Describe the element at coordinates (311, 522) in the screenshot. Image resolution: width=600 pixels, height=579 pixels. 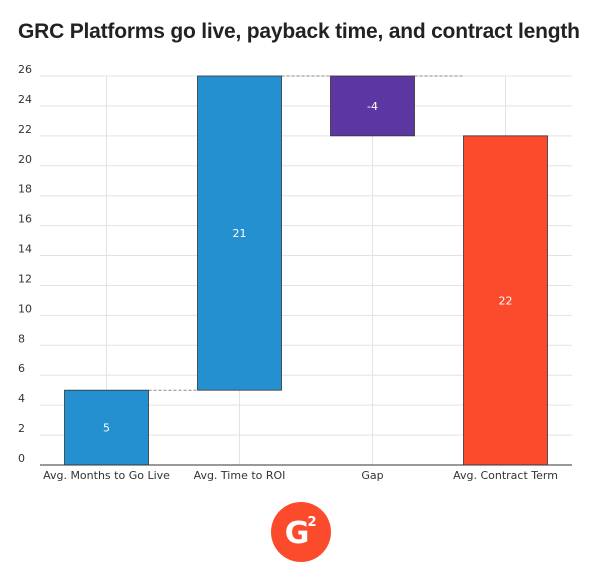
I see `g2-logo-superscript: 2` at that location.